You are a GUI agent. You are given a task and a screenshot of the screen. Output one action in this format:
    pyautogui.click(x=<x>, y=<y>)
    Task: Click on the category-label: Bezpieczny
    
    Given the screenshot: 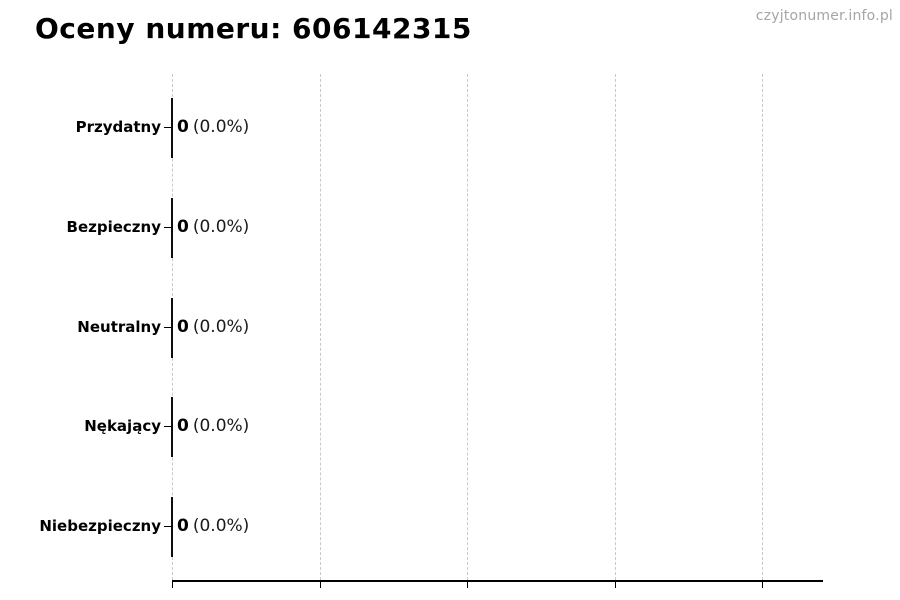 What is the action you would take?
    pyautogui.click(x=113, y=227)
    